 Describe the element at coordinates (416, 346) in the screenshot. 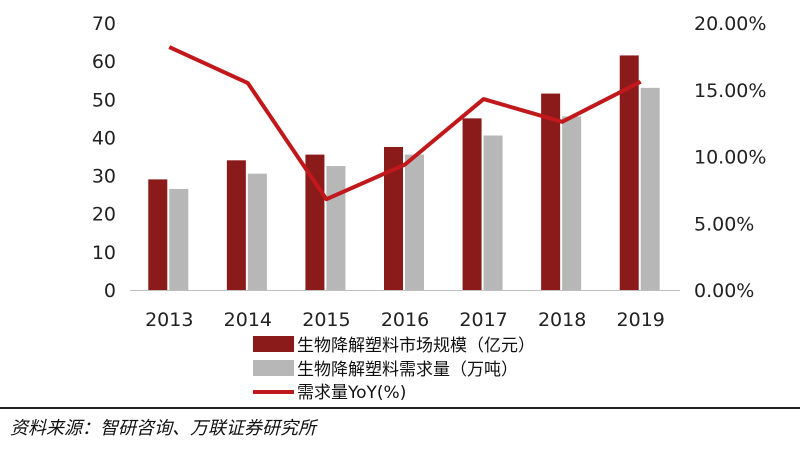

I see `legend-label: 生物降解塑料市场规模（亿元）` at that location.